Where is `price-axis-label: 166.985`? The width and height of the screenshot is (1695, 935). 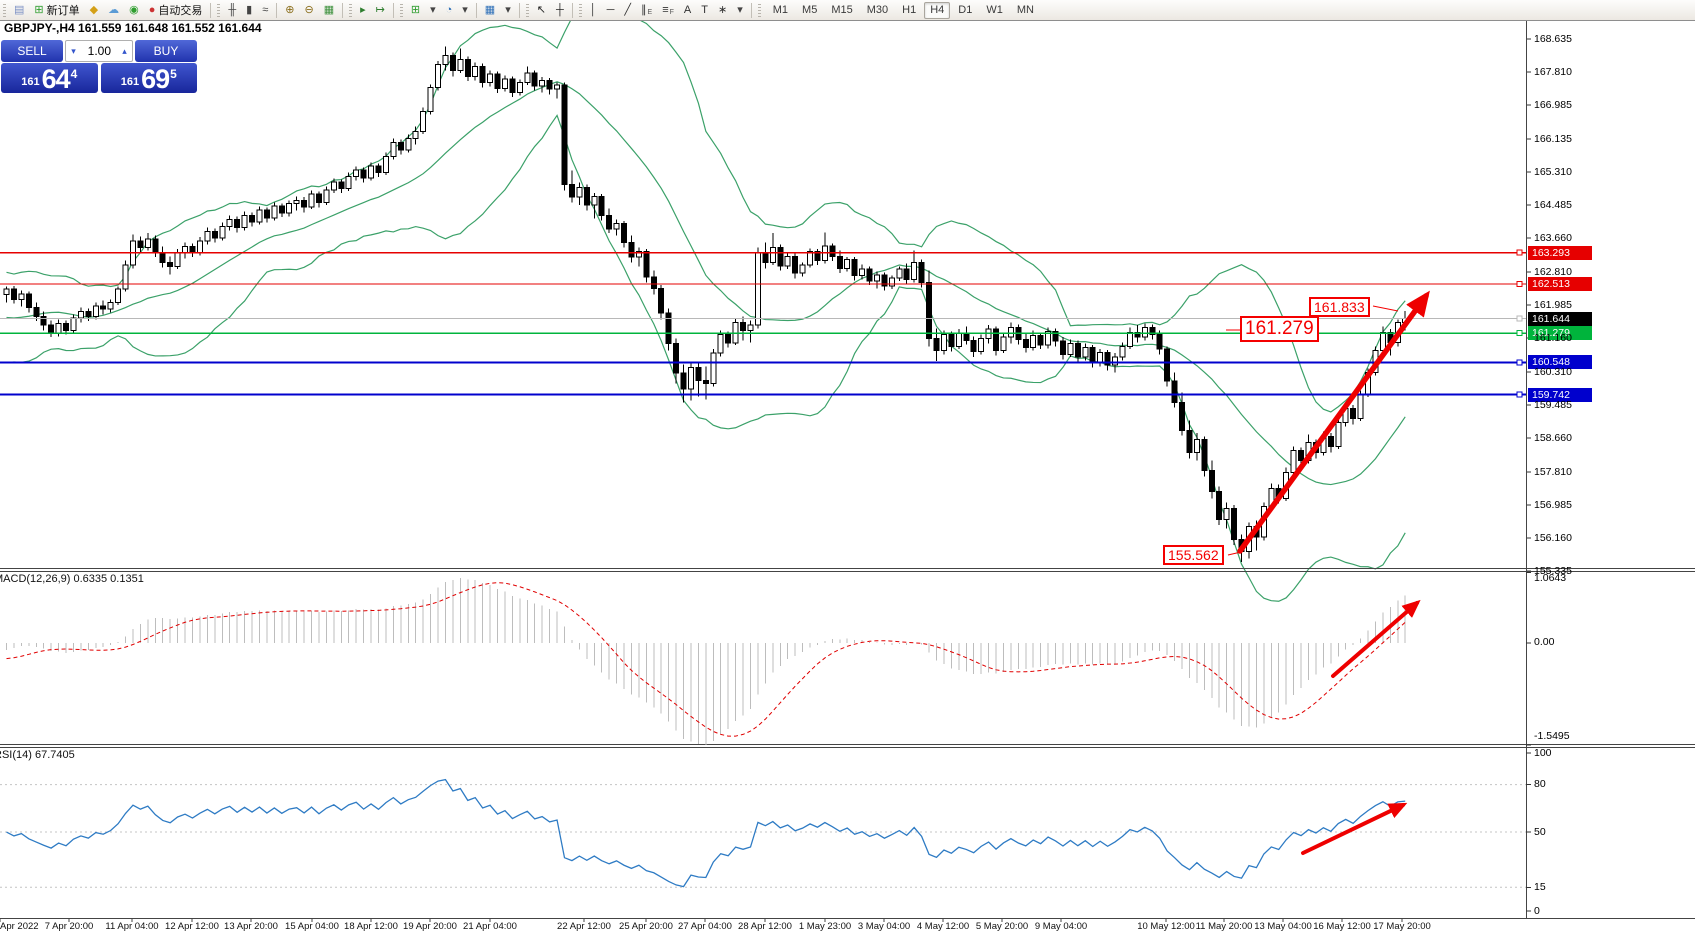 price-axis-label: 166.985 is located at coordinates (1553, 104).